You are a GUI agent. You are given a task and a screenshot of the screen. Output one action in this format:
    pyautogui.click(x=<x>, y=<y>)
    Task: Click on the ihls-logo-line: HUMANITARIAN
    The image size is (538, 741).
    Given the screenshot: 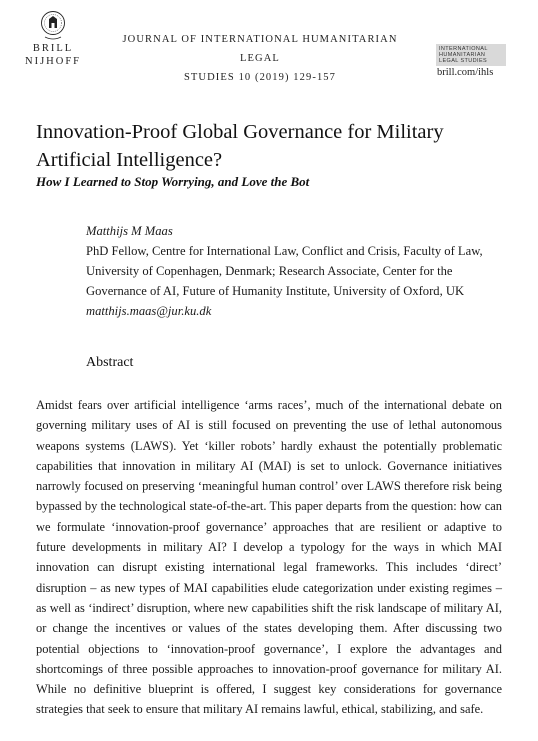 What is the action you would take?
    pyautogui.click(x=462, y=55)
    